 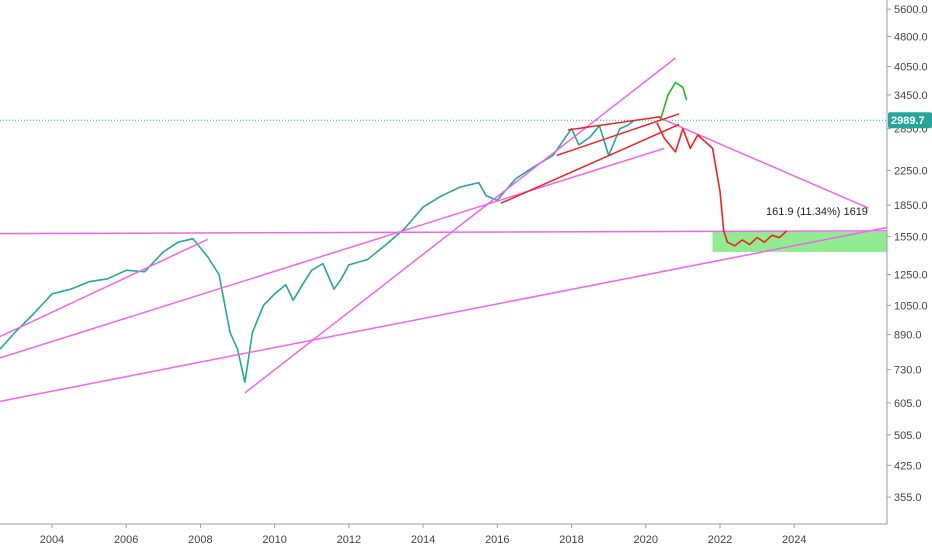 I want to click on y-tick-label: 3450.0, so click(x=911, y=96).